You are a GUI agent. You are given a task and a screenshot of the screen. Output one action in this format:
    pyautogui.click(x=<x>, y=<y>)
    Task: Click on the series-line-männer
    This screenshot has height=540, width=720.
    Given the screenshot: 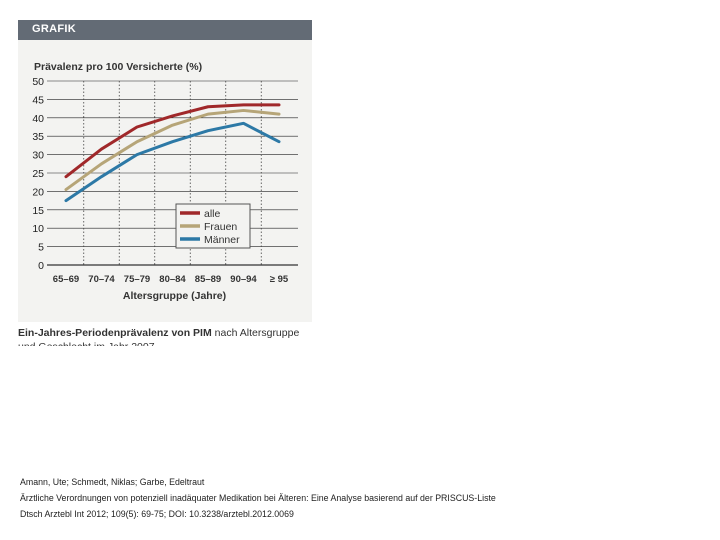 What is the action you would take?
    pyautogui.click(x=172, y=162)
    